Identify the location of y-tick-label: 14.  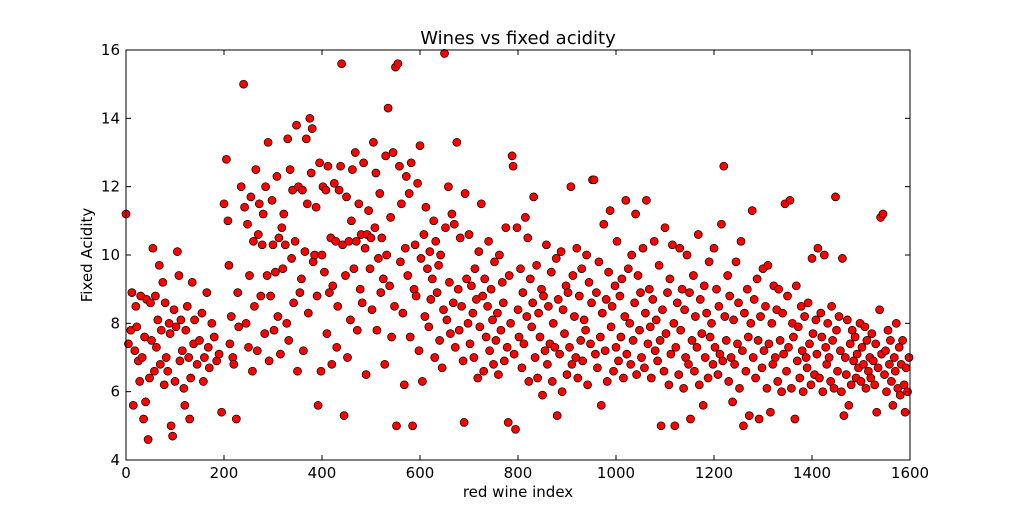
(110, 118).